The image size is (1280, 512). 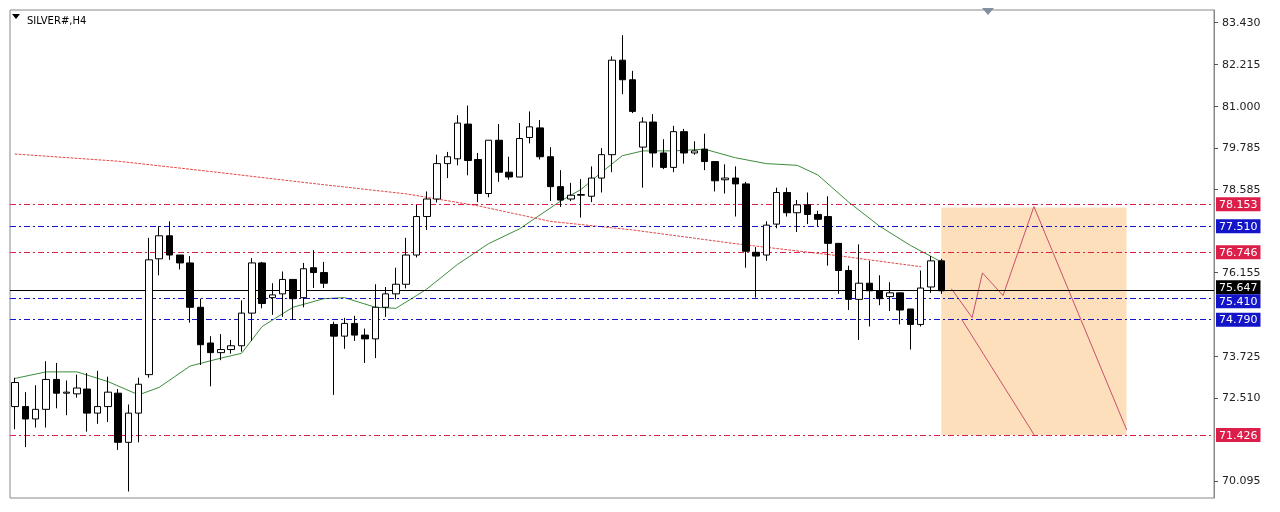 What do you see at coordinates (1241, 64) in the screenshot?
I see `y-tick-label: 82.215` at bounding box center [1241, 64].